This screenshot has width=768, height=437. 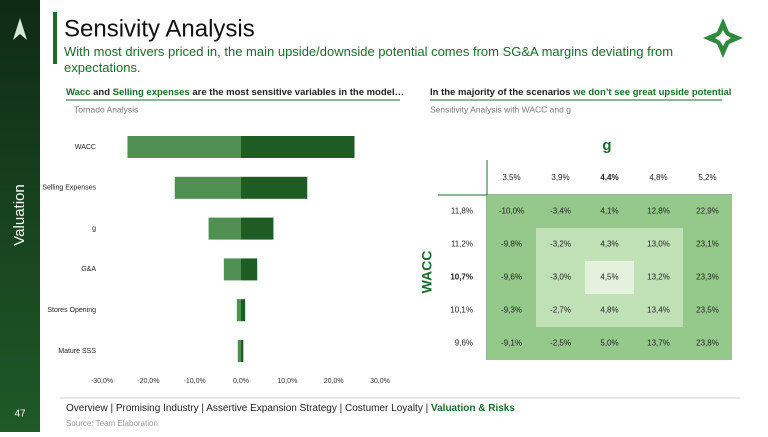 What do you see at coordinates (462, 244) in the screenshot?
I see `row-header: 11,2%` at bounding box center [462, 244].